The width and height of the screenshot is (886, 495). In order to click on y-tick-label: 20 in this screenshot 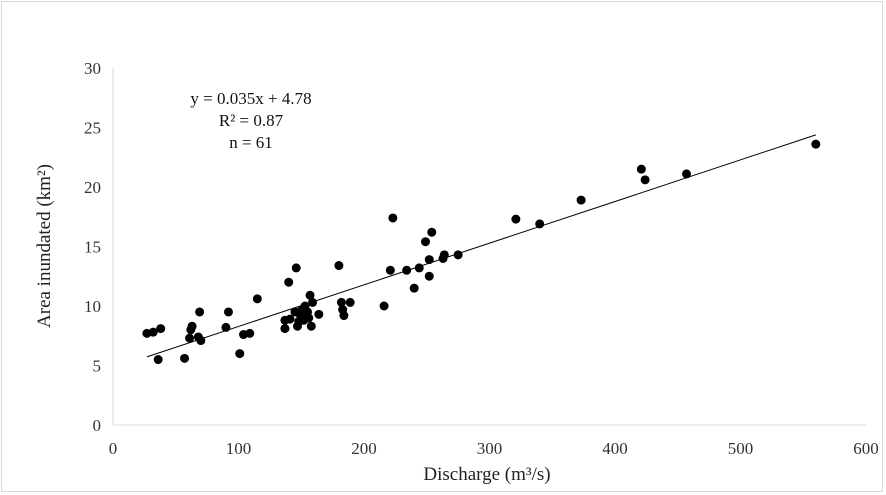, I will do `click(92, 187)`.